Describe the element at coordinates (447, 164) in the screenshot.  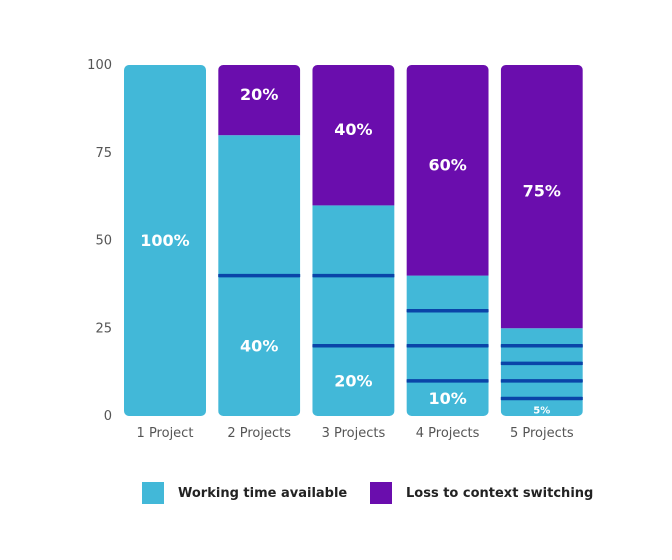
I see `data-label-loss: 60%` at that location.